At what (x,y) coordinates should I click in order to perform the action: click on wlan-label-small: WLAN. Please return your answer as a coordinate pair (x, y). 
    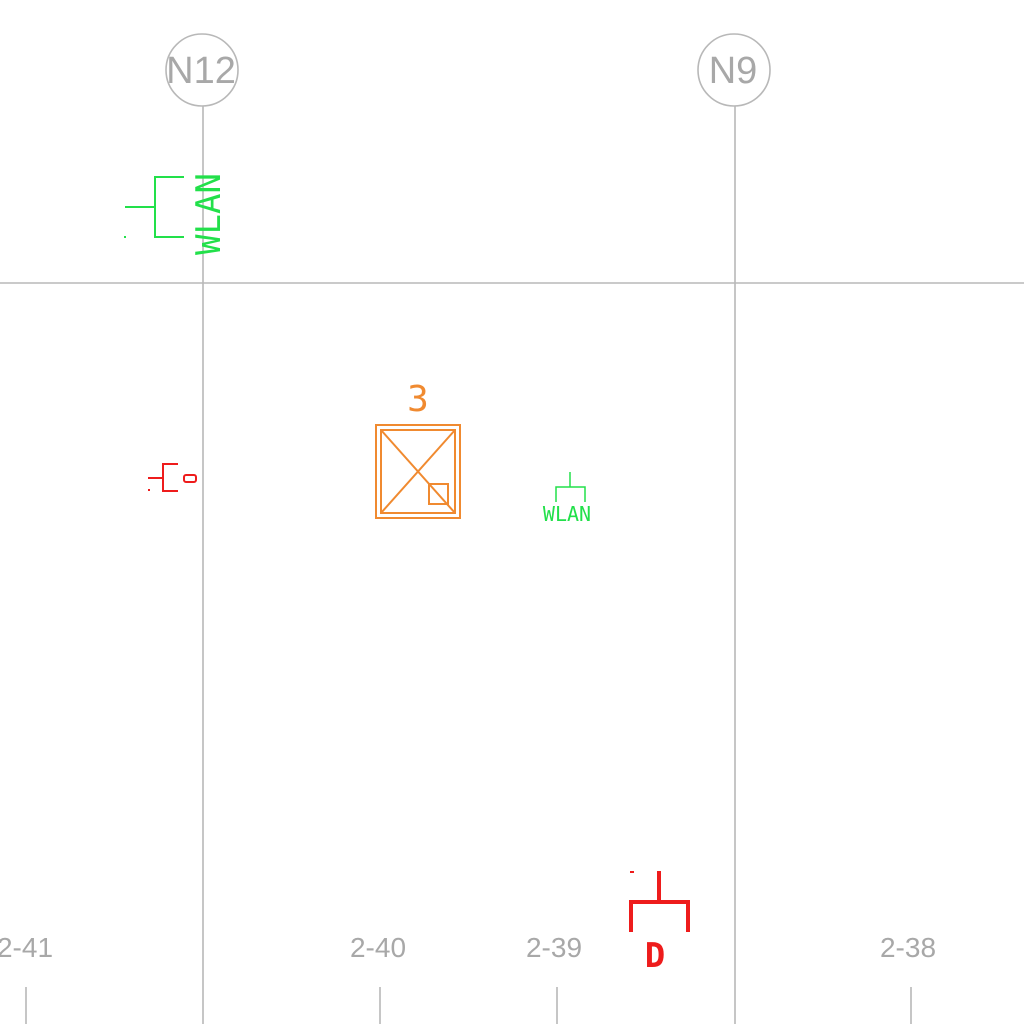
    Looking at the image, I should click on (567, 514).